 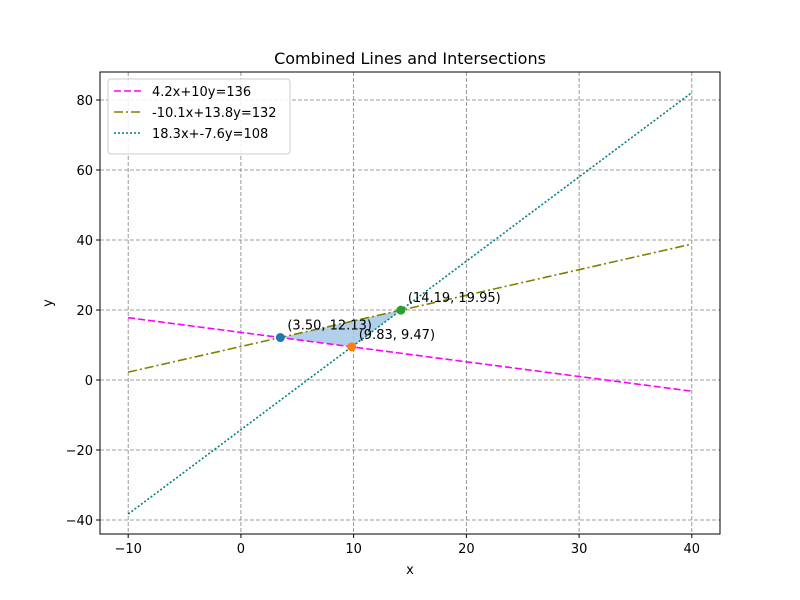 I want to click on x-tick-label: 10, so click(x=353, y=549).